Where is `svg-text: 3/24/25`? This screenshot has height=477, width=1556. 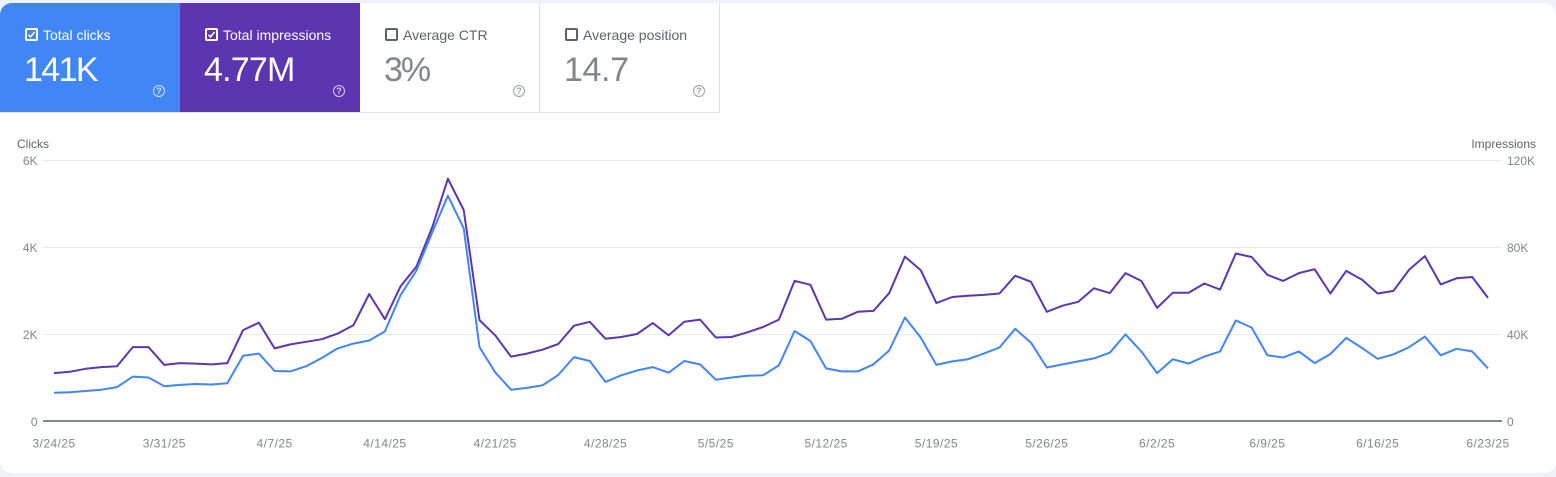
svg-text: 3/24/25 is located at coordinates (53, 444).